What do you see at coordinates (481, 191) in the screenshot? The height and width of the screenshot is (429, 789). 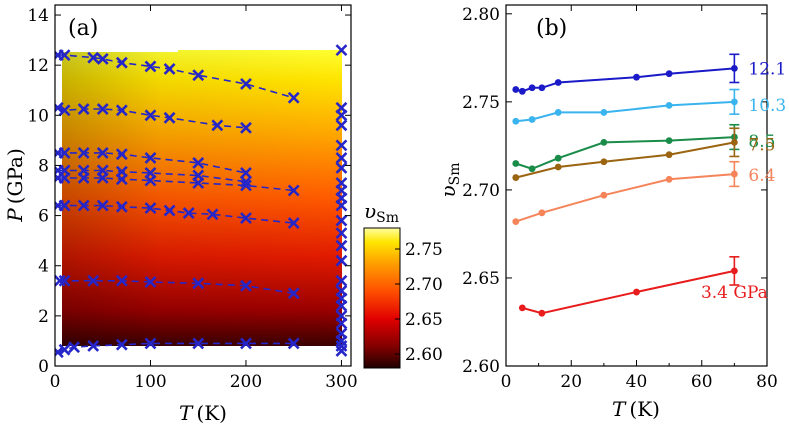 I see `y-tick-label: 2.70` at bounding box center [481, 191].